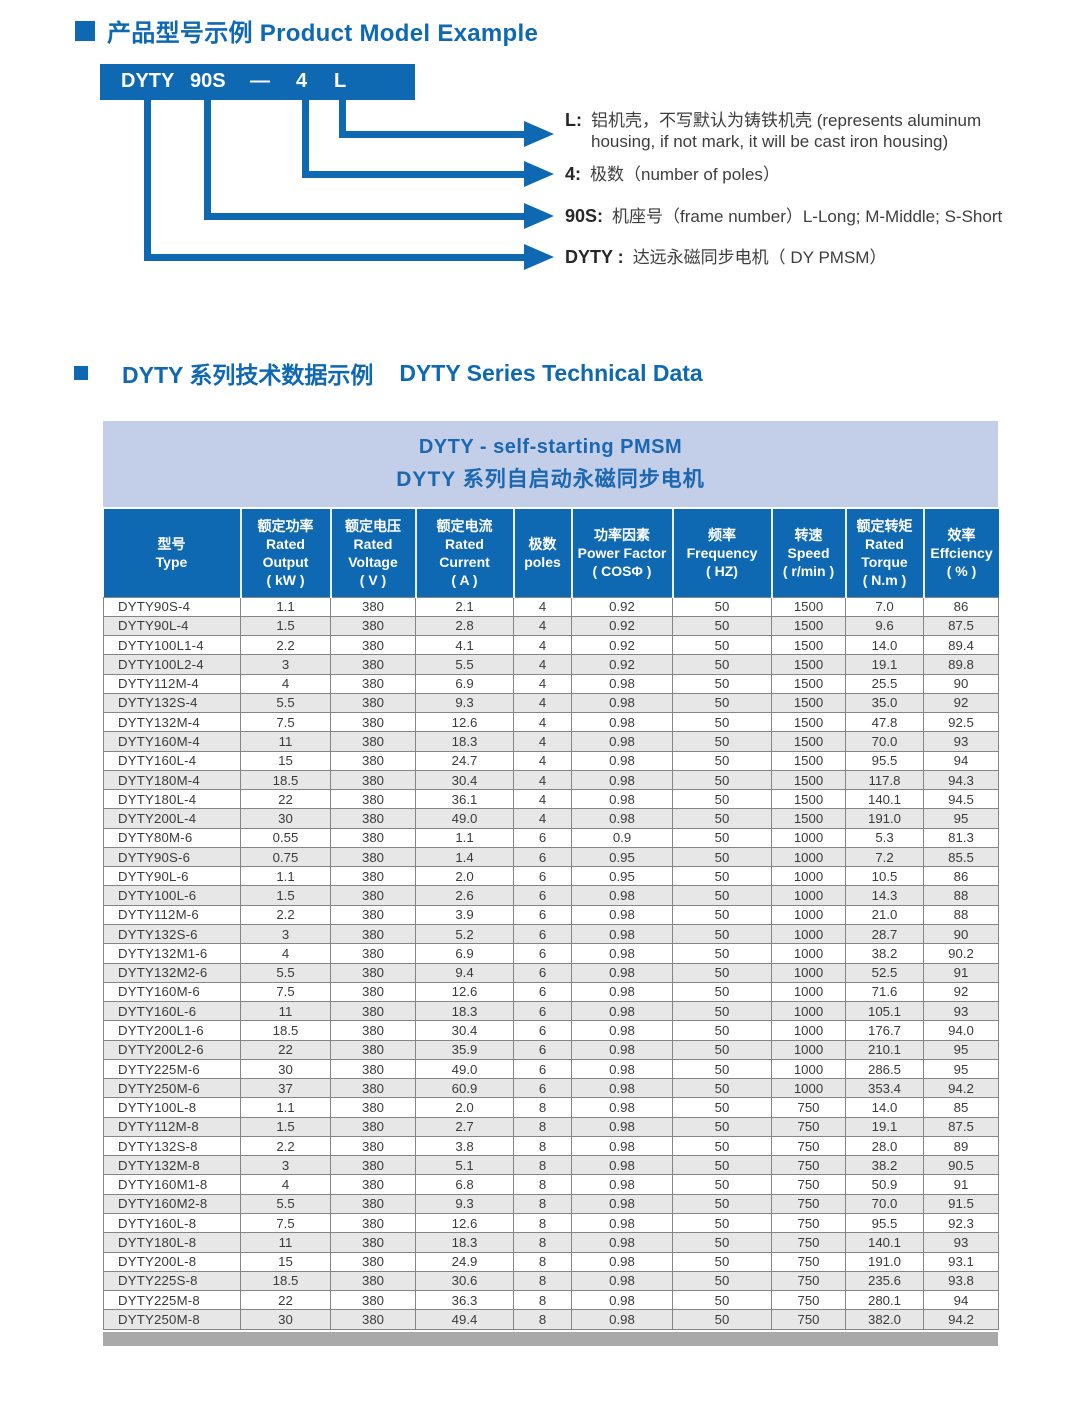 This screenshot has height=1409, width=1090. Describe the element at coordinates (257, 82) in the screenshot. I see `model-code-box: DYTY 90S — 4 L` at that location.